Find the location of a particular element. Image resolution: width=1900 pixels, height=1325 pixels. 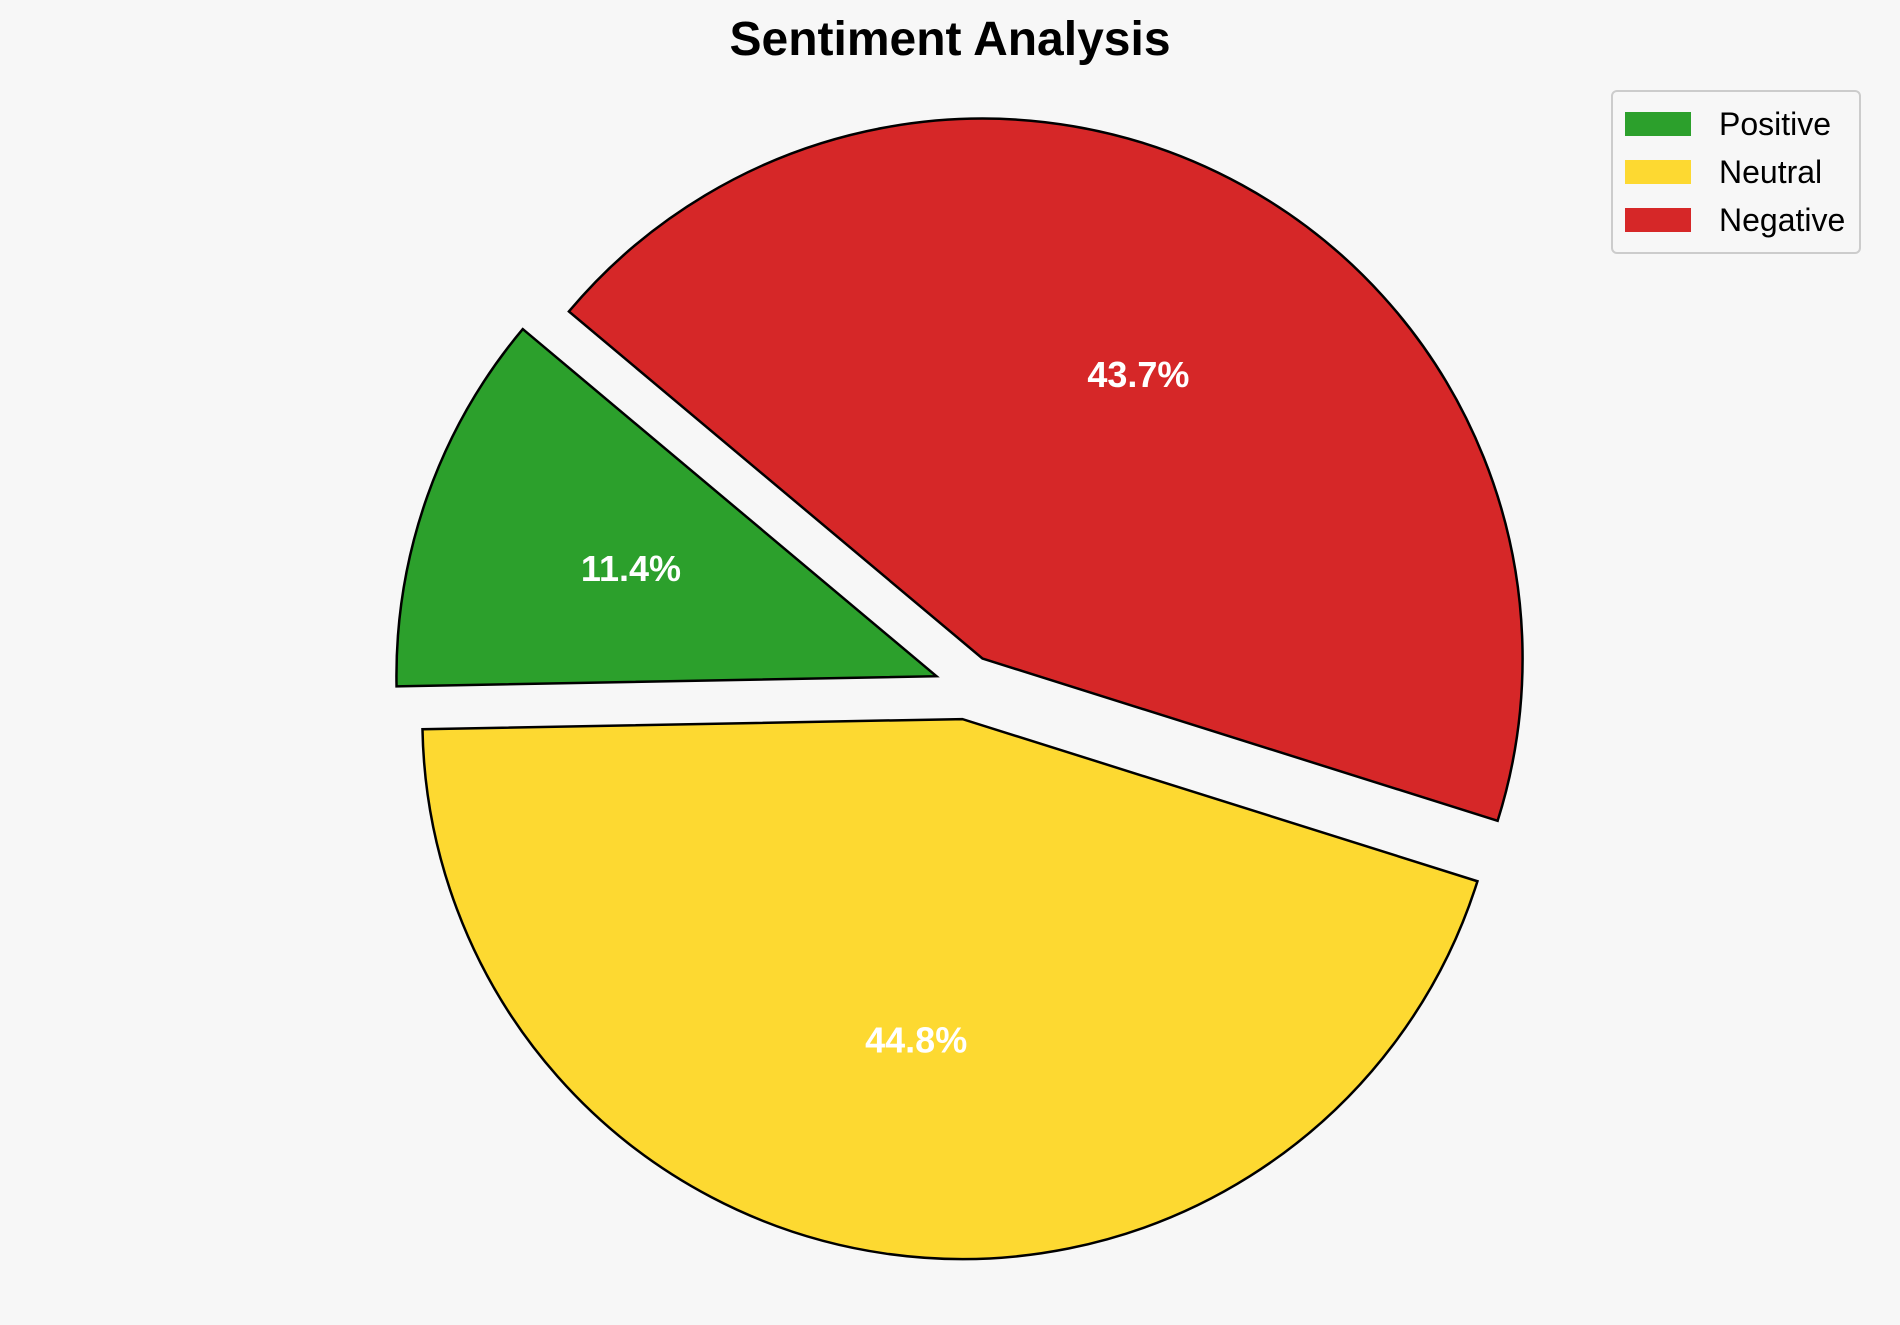

slice-label-positive: 11.4% is located at coordinates (631, 568).